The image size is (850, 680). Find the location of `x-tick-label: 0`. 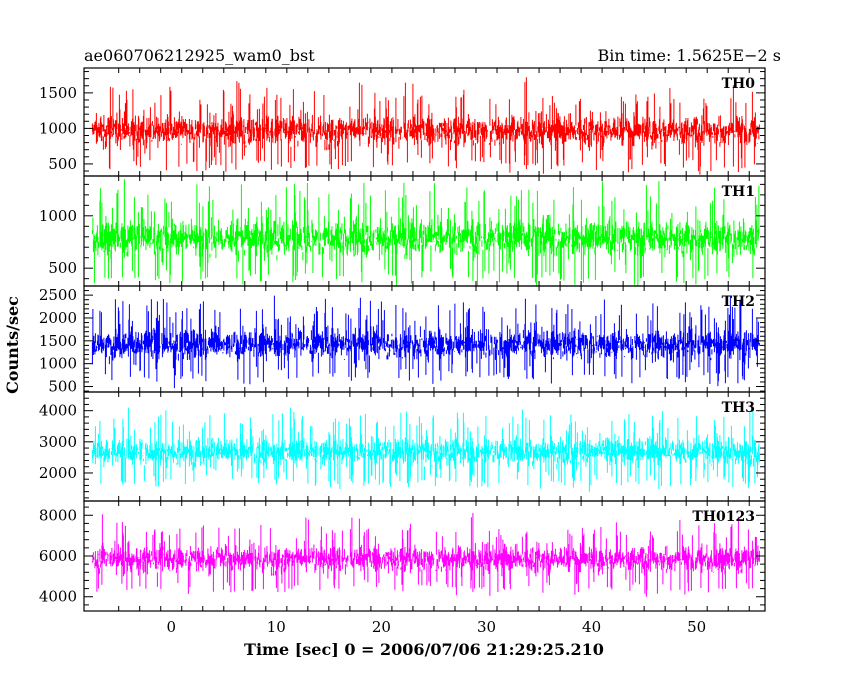

x-tick-label: 0 is located at coordinates (171, 627).